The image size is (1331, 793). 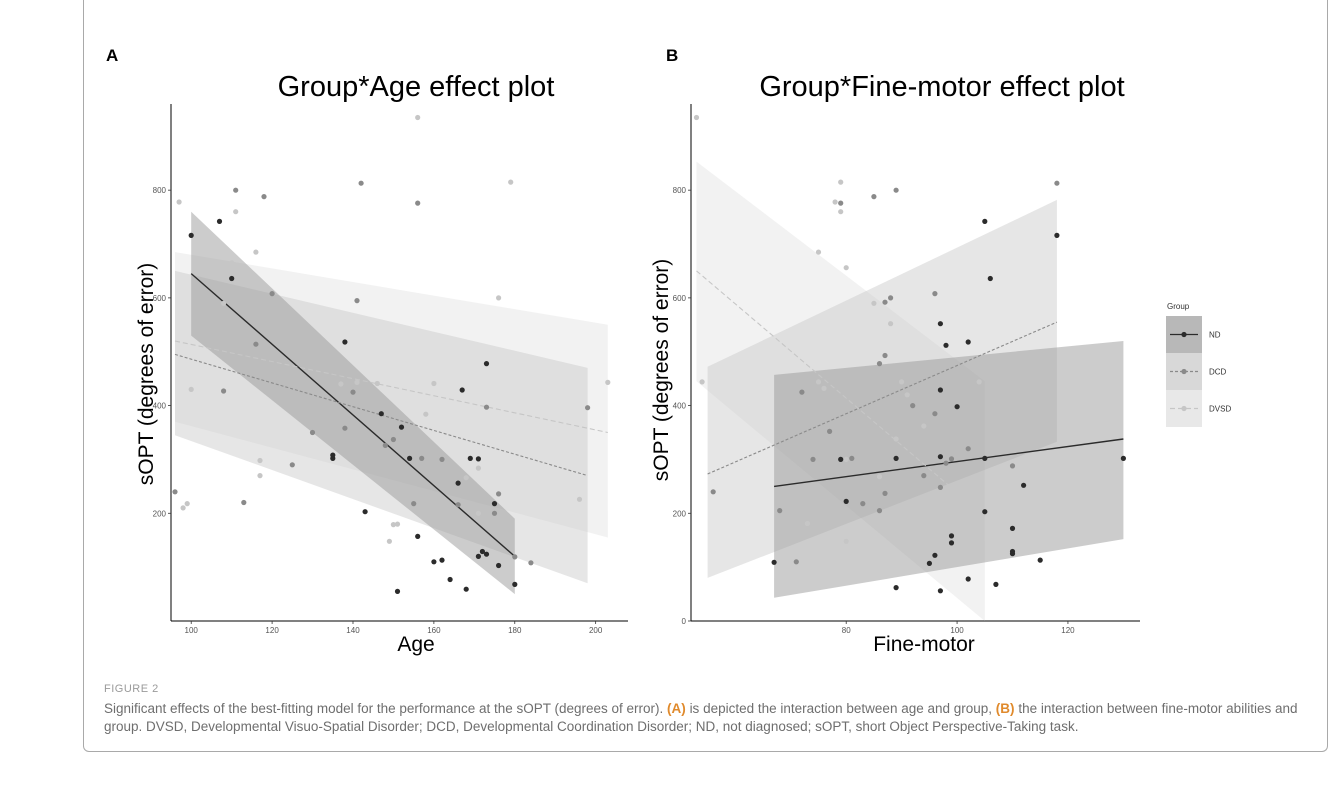 I want to click on panel-b-y-ticks: 0 200 400 600 800, so click(x=682, y=406).